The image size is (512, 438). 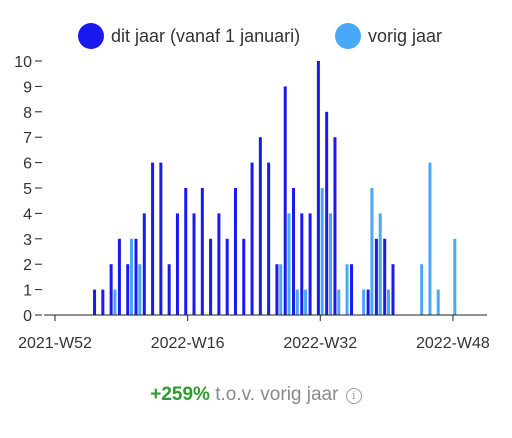 I want to click on y-tick-label: 2, so click(x=27, y=265).